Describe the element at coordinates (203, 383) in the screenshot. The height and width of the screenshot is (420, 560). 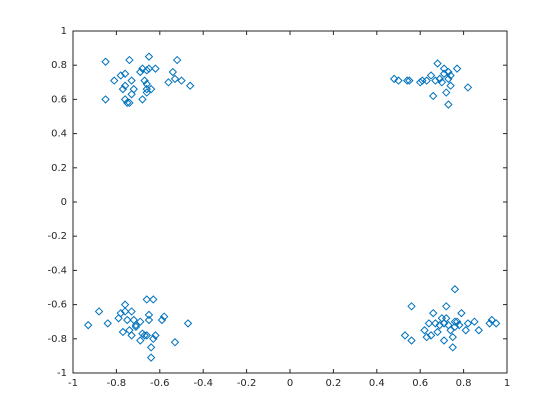
I see `x-tick-label: -0.4` at that location.